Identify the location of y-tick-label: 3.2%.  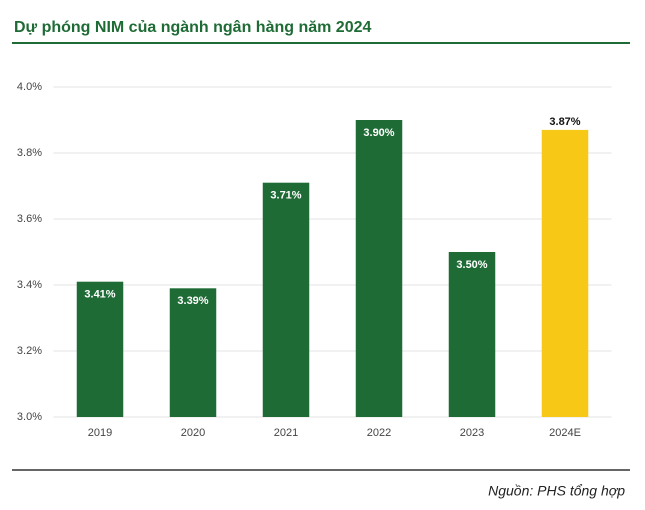
(29, 351).